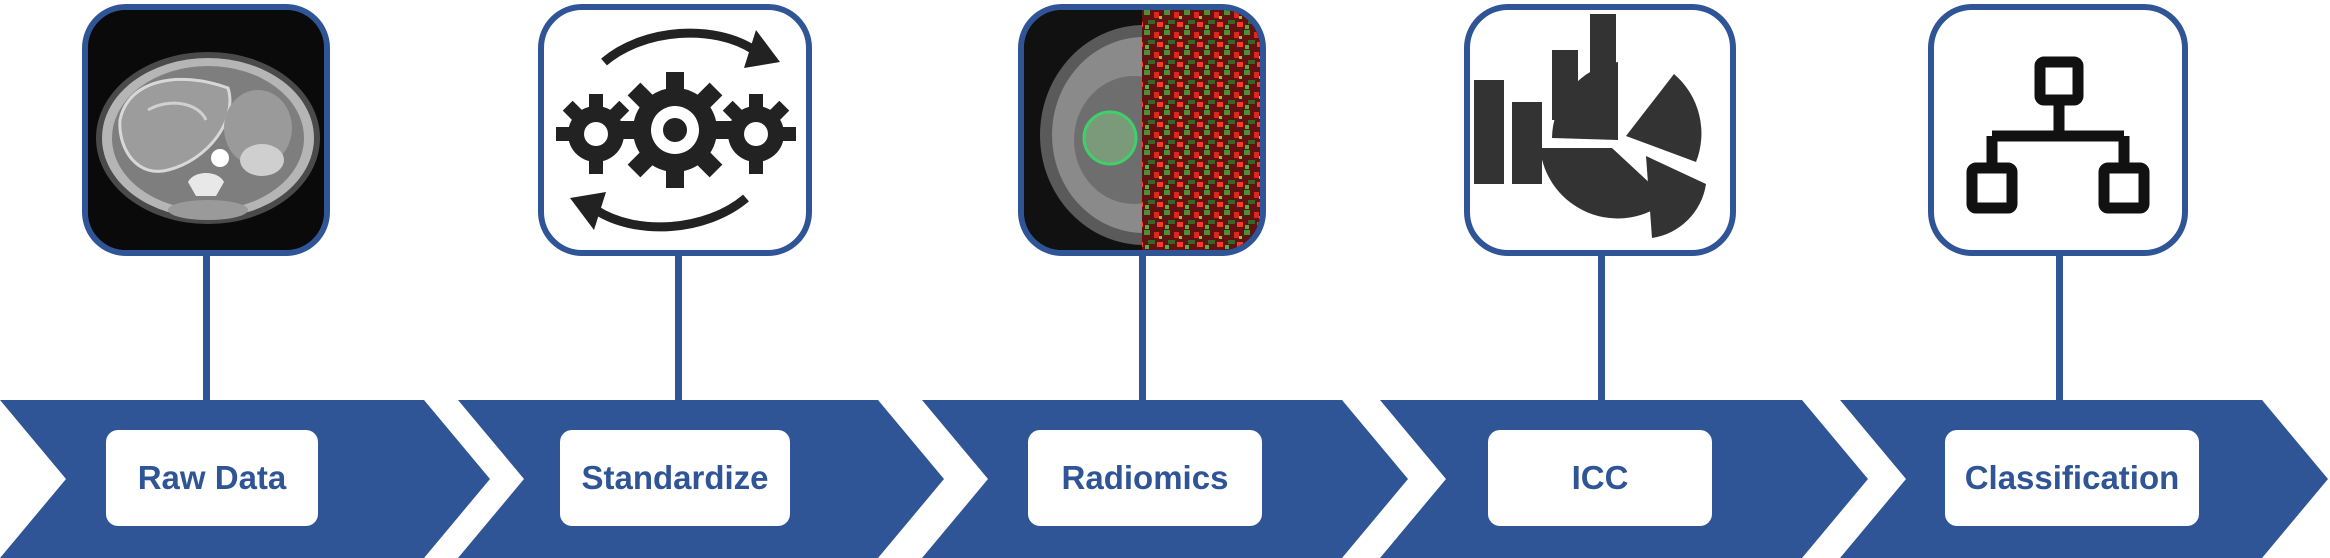  I want to click on step-standardize: Standardize, so click(683, 279).